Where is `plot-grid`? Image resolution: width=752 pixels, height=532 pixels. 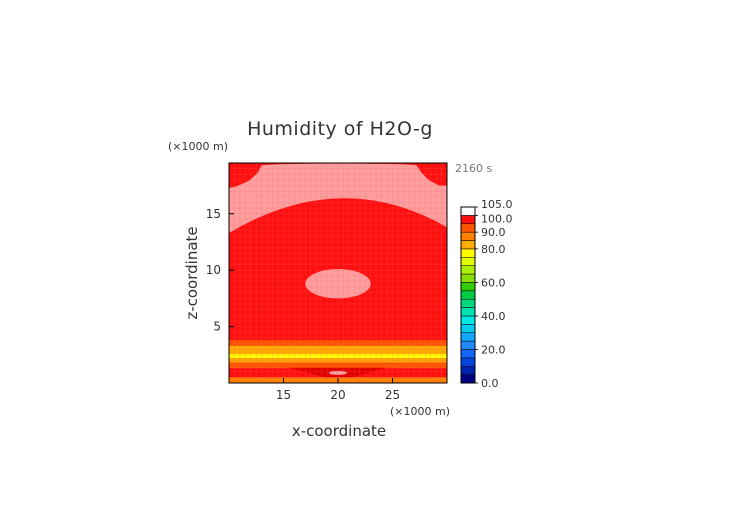 plot-grid is located at coordinates (338, 273).